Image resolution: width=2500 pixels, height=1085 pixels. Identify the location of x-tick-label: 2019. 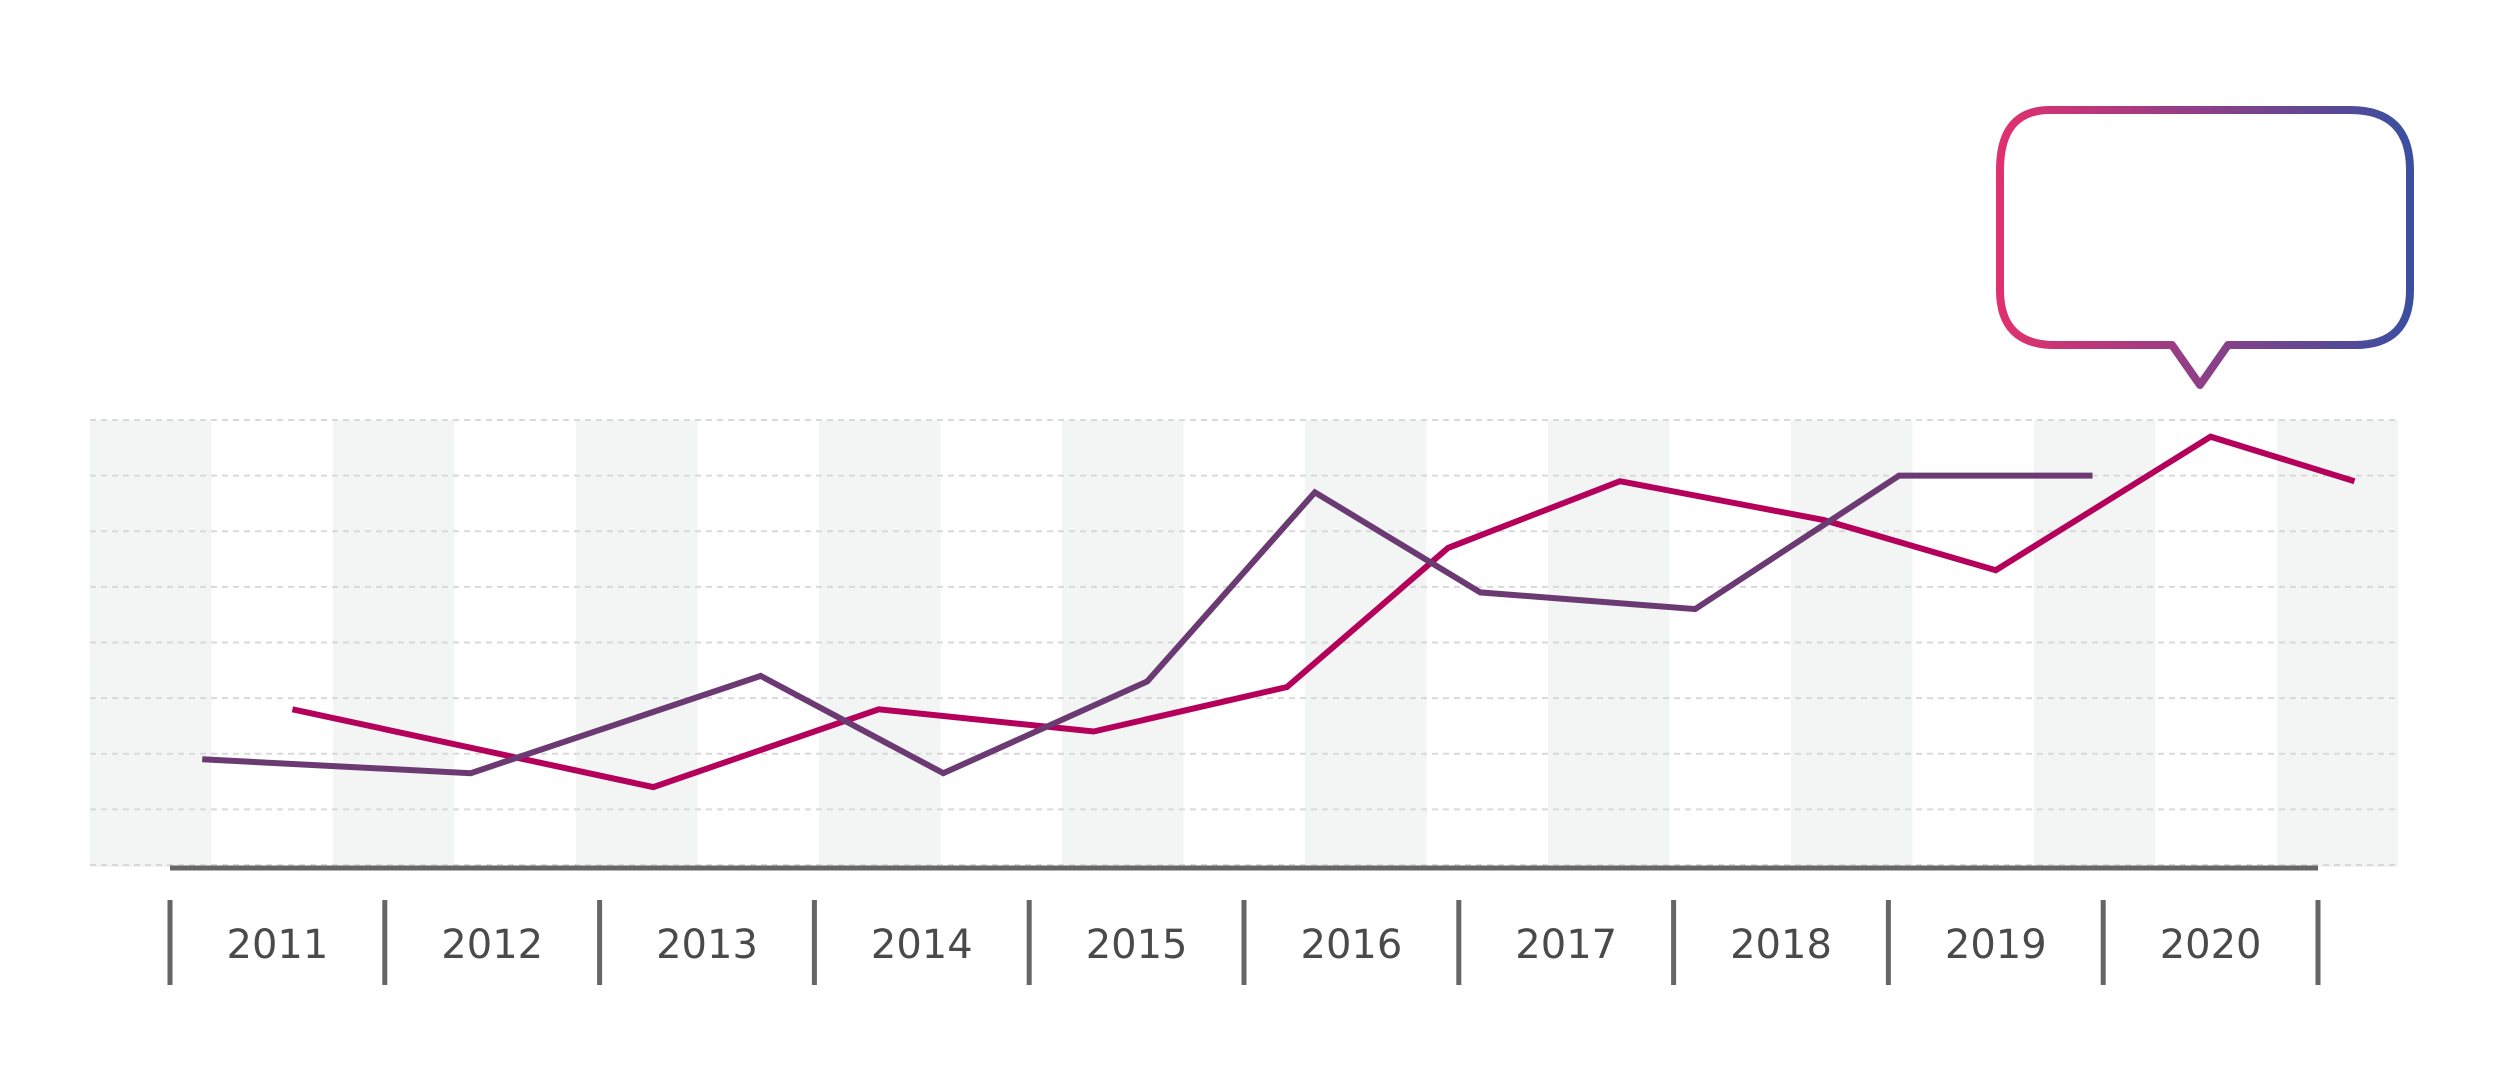
(1996, 945).